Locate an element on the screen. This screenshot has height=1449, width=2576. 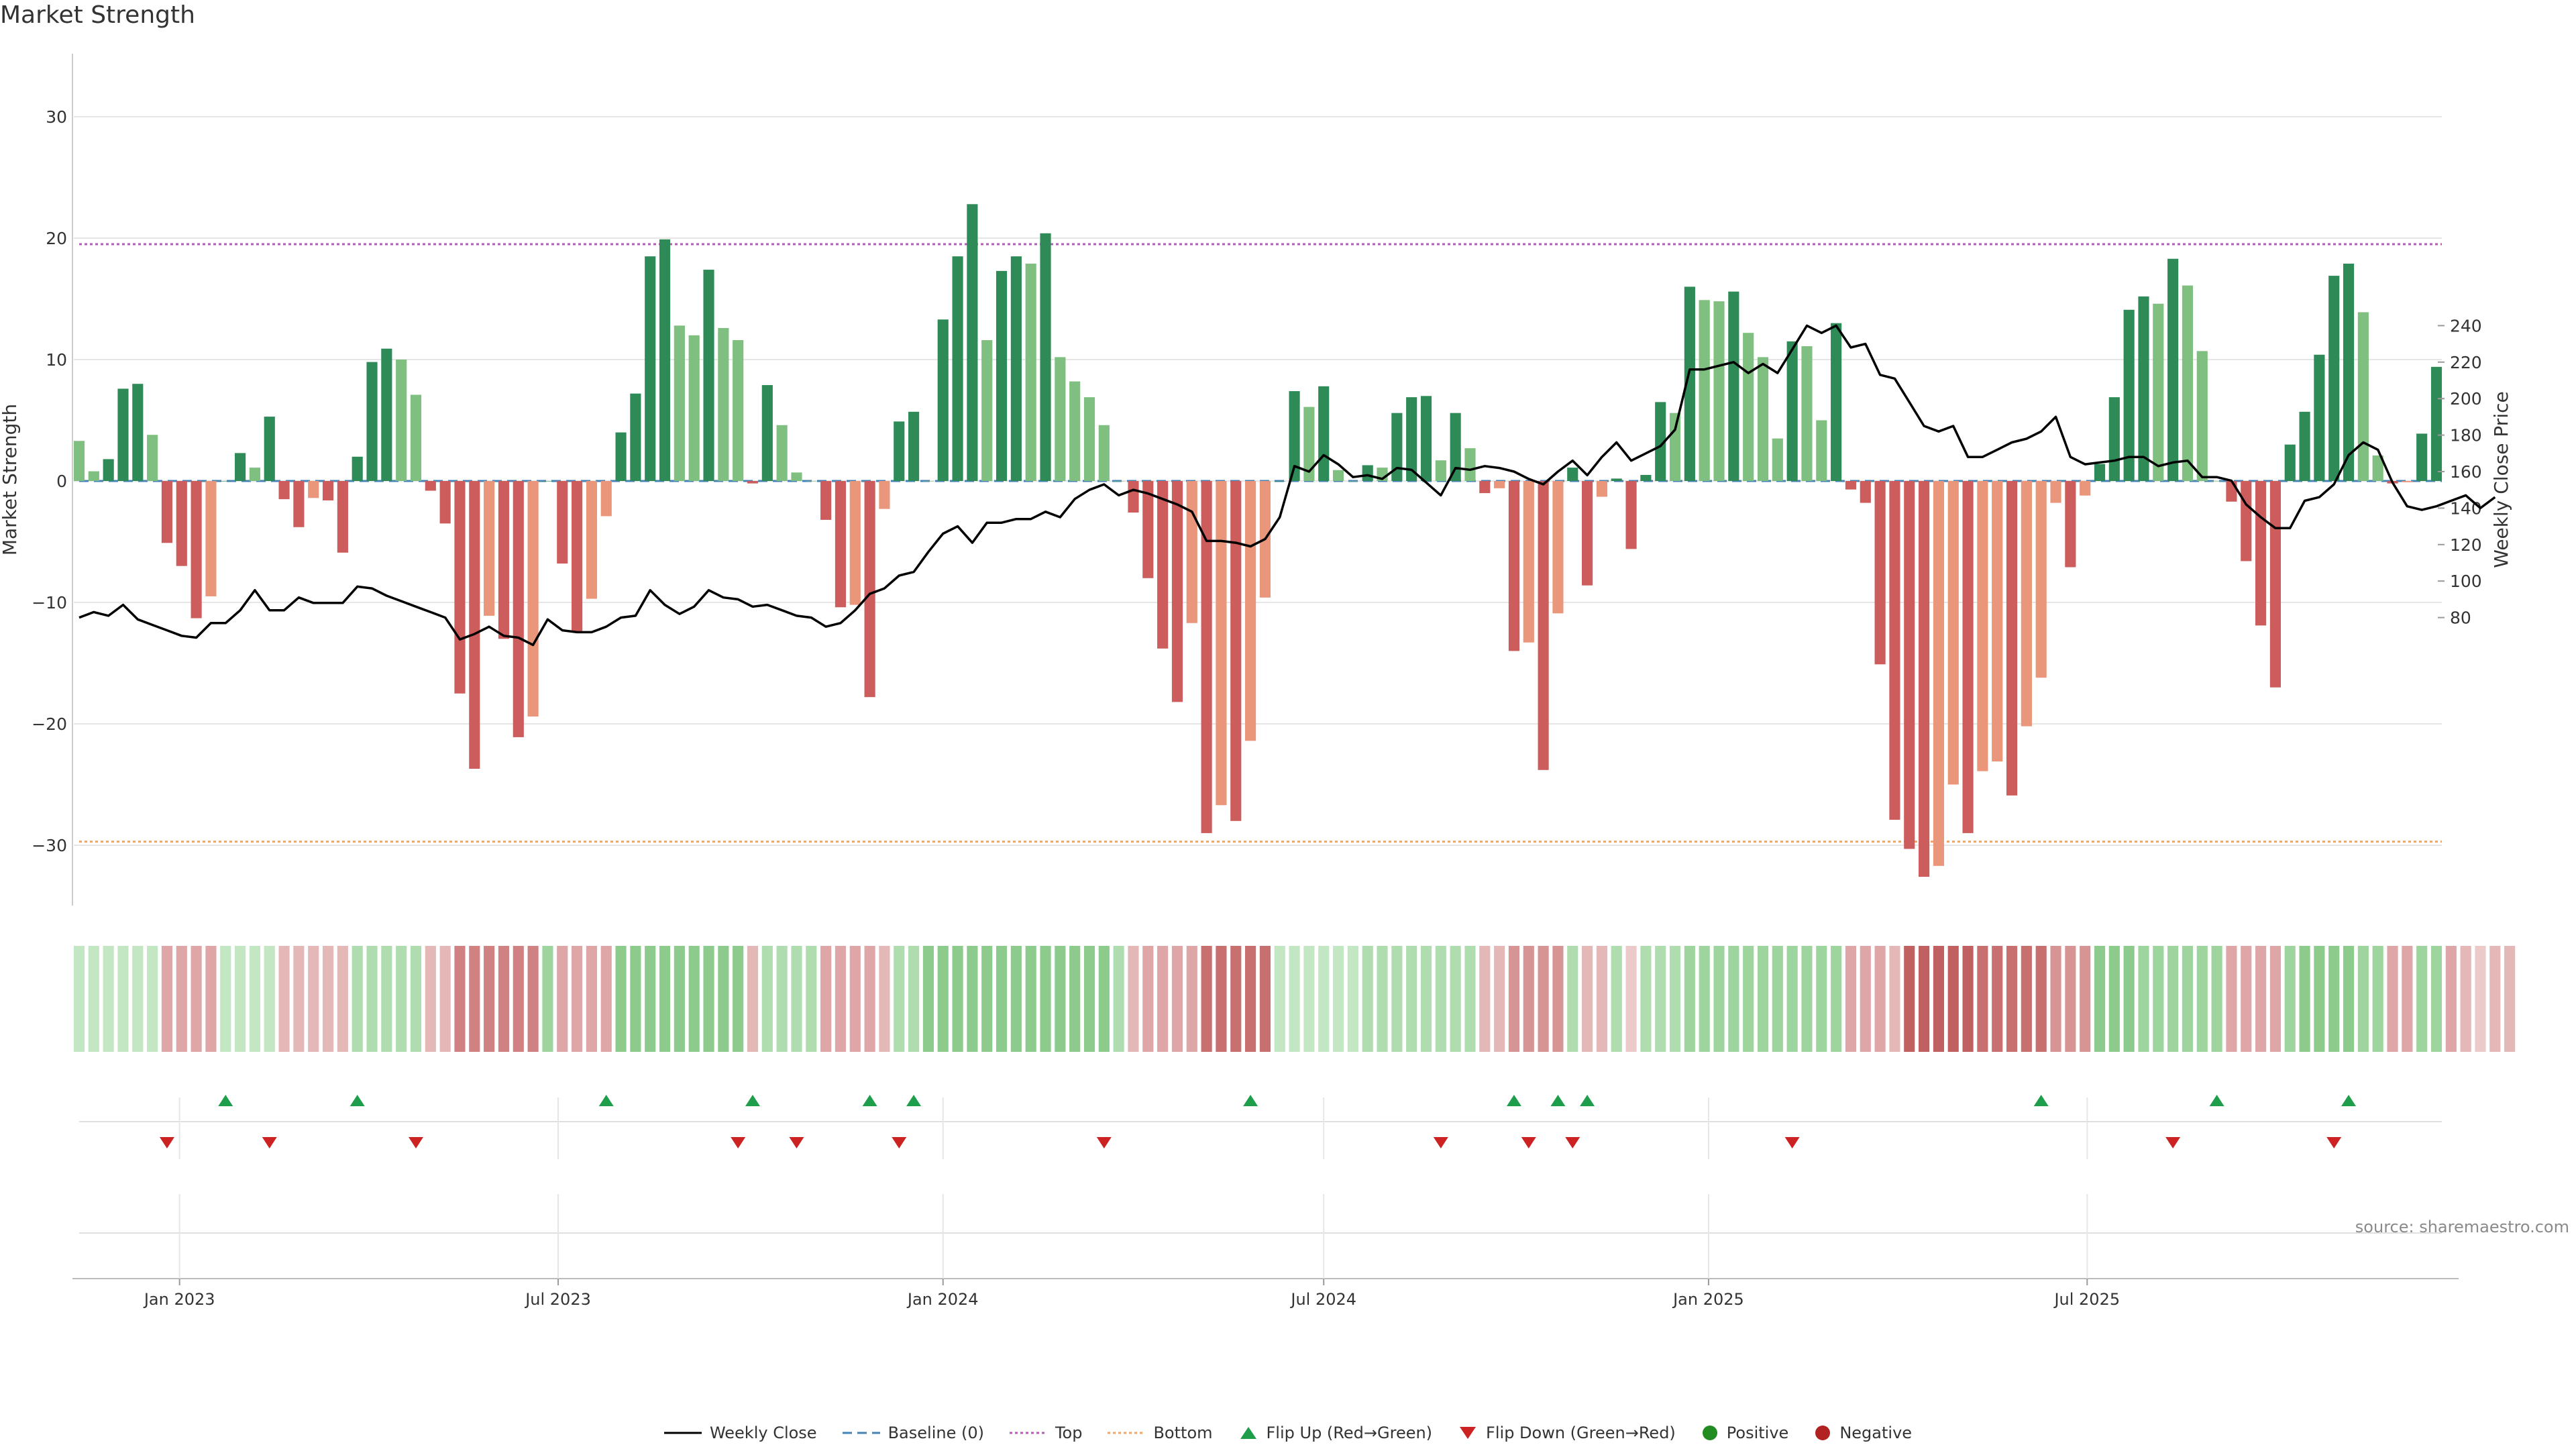
legend-baseline-label: Baseline (0) is located at coordinates (936, 1433).